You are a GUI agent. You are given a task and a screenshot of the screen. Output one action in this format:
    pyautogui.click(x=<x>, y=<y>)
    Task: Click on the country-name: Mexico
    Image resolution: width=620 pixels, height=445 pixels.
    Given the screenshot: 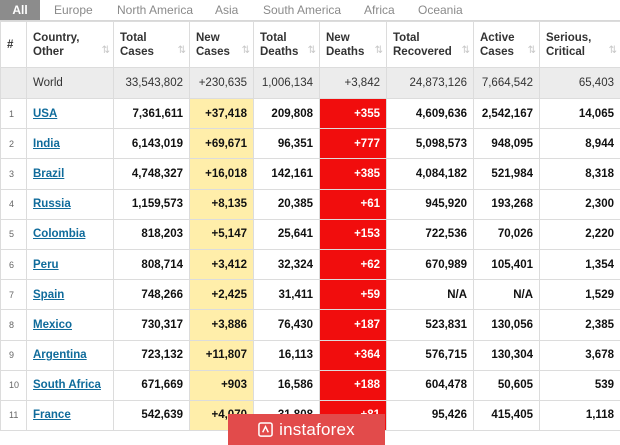 What is the action you would take?
    pyautogui.click(x=70, y=325)
    